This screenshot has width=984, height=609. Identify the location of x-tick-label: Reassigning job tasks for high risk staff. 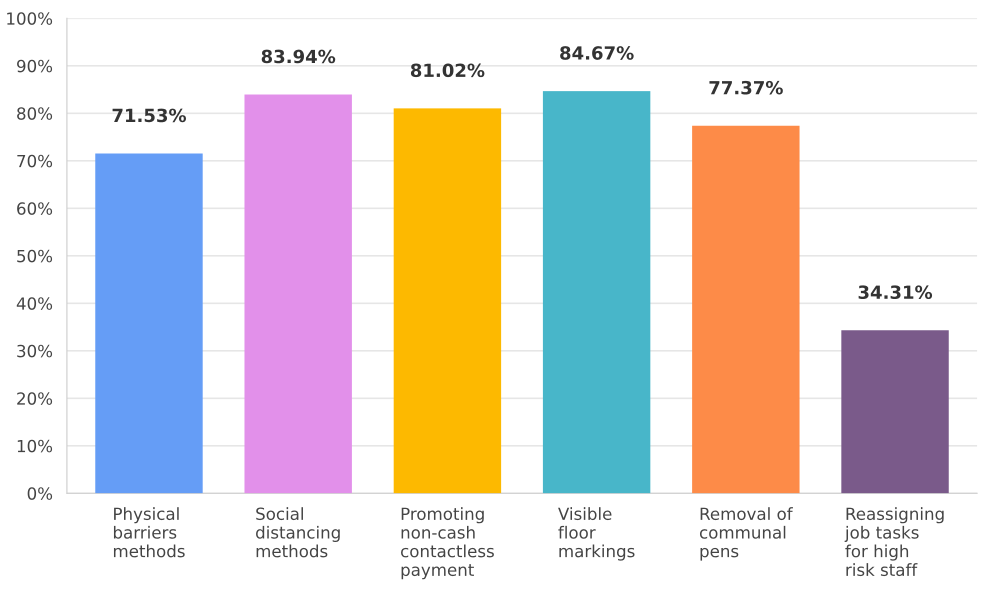
(894, 541).